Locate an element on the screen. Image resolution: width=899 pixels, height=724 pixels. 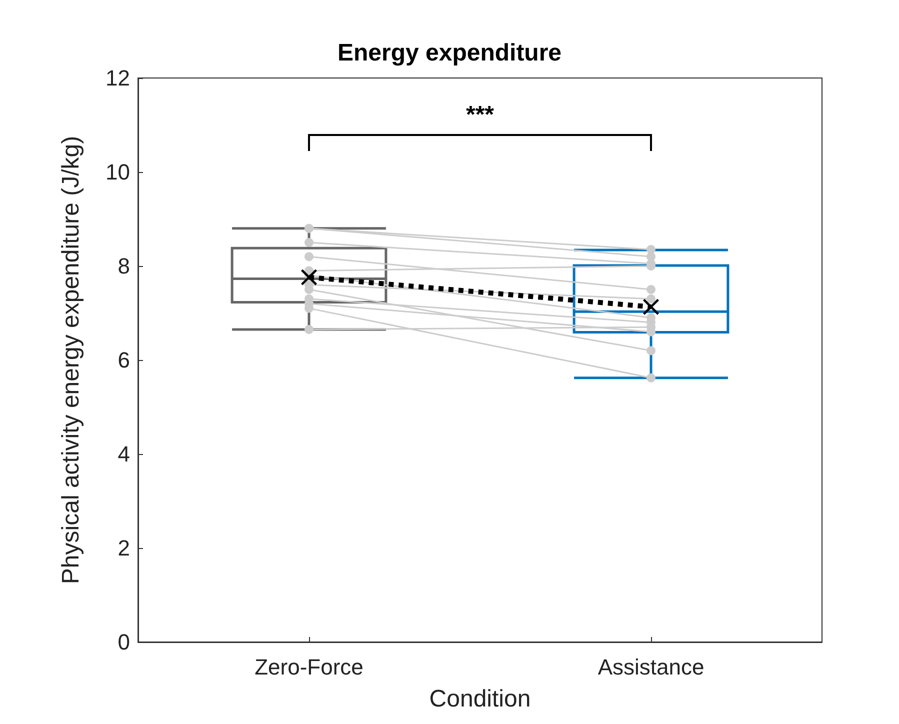
y-tick-label: 10 is located at coordinates (118, 172).